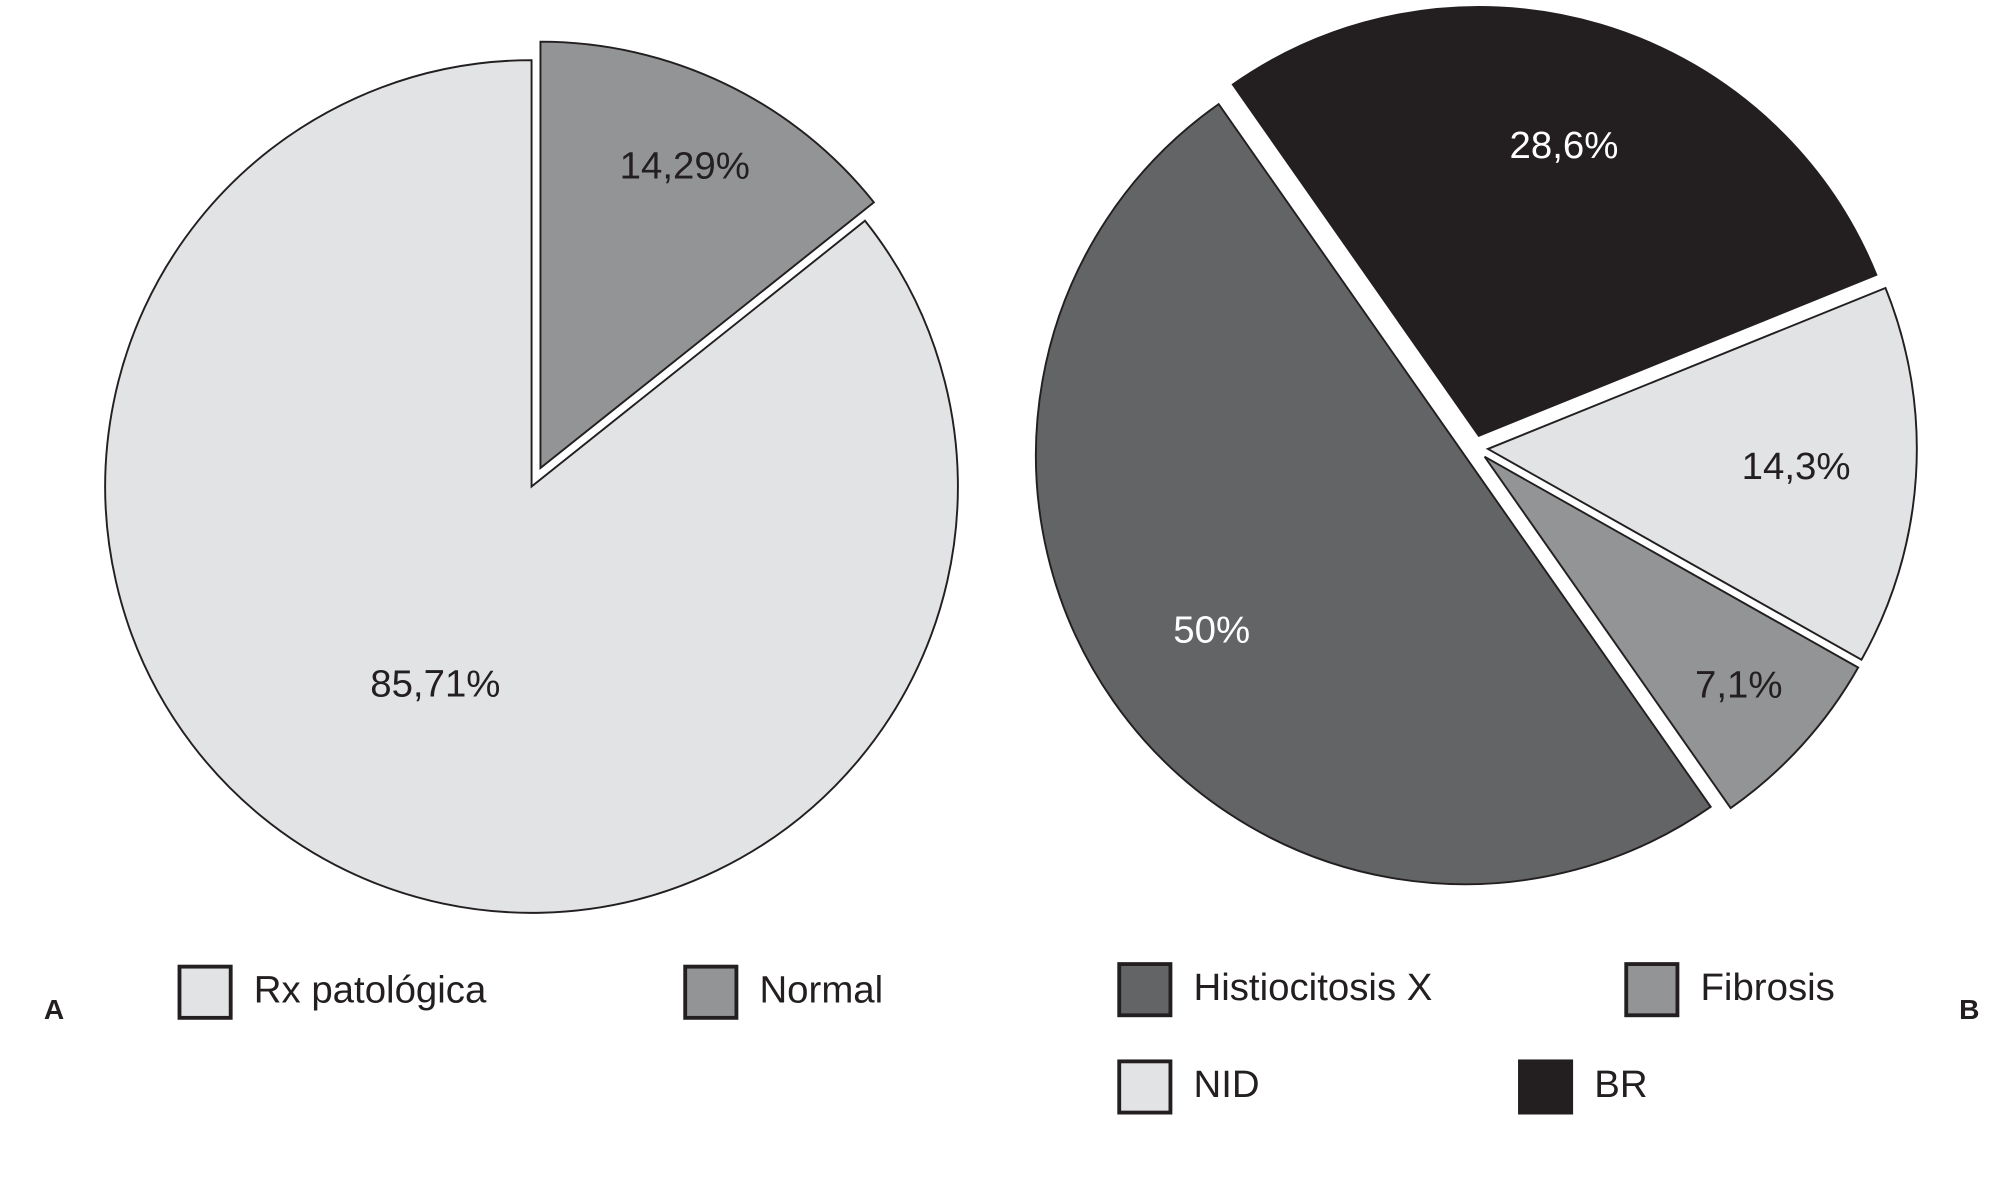 This screenshot has height=1183, width=2008. I want to click on data-label: 28,6%, so click(1564, 145).